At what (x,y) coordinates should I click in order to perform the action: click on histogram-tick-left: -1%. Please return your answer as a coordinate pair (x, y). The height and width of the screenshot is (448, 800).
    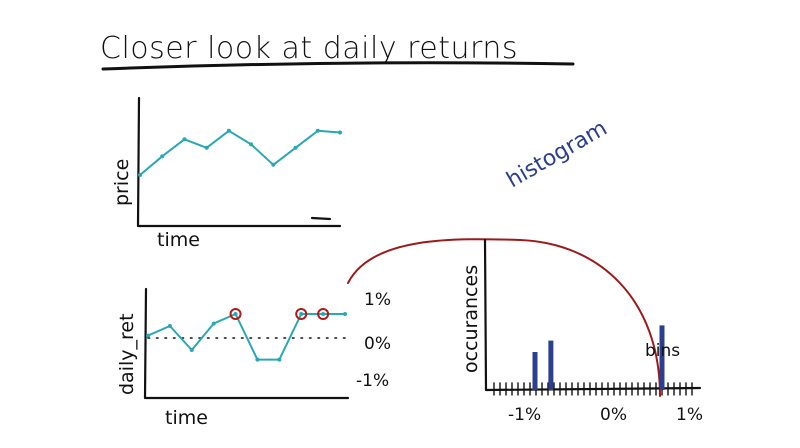
    Looking at the image, I should click on (524, 415).